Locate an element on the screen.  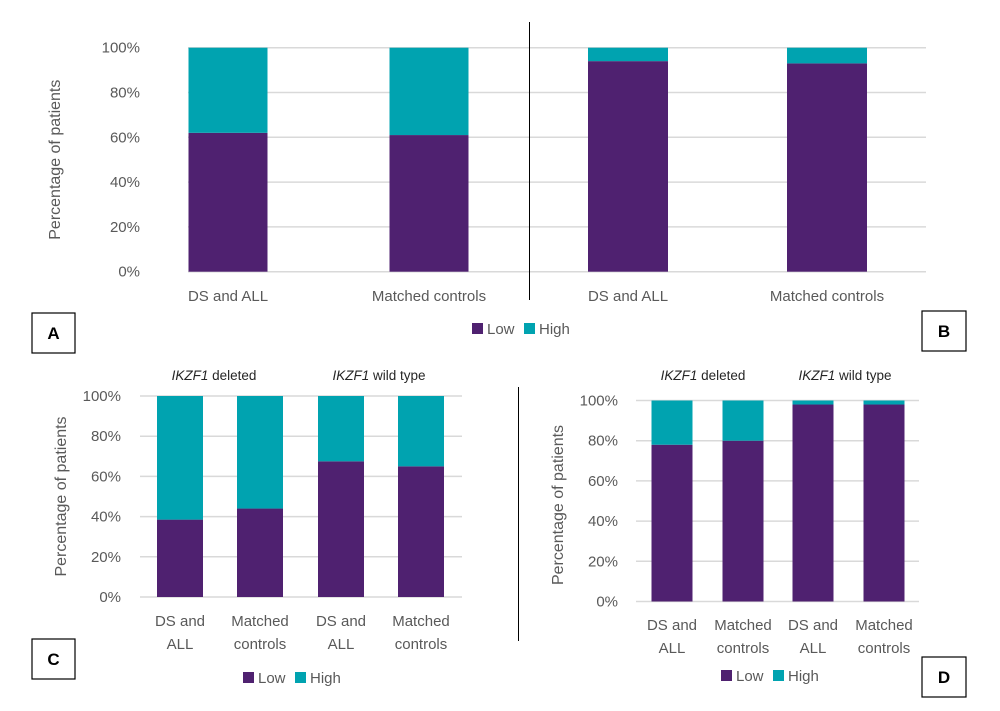
panel-label-c: C is located at coordinates (53, 659).